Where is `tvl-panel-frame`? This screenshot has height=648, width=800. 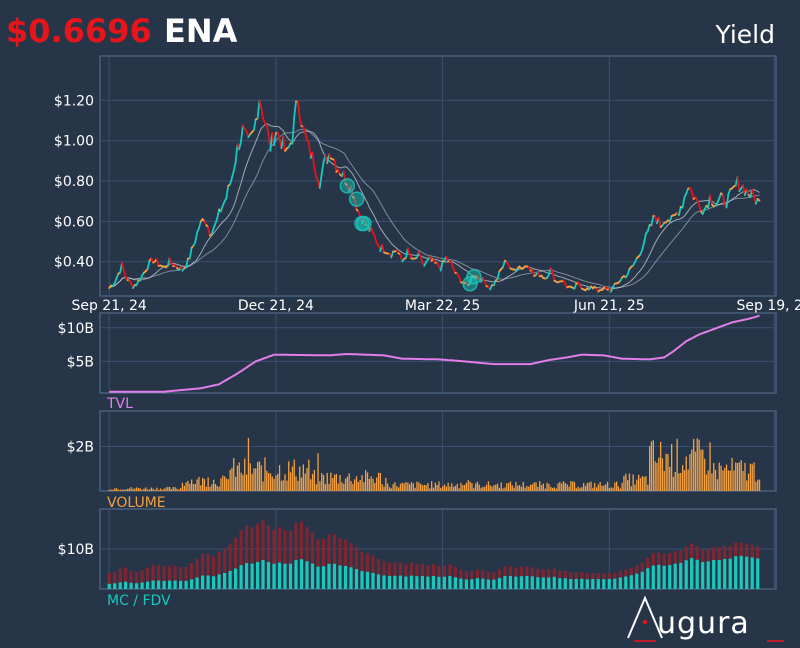
tvl-panel-frame is located at coordinates (438, 353).